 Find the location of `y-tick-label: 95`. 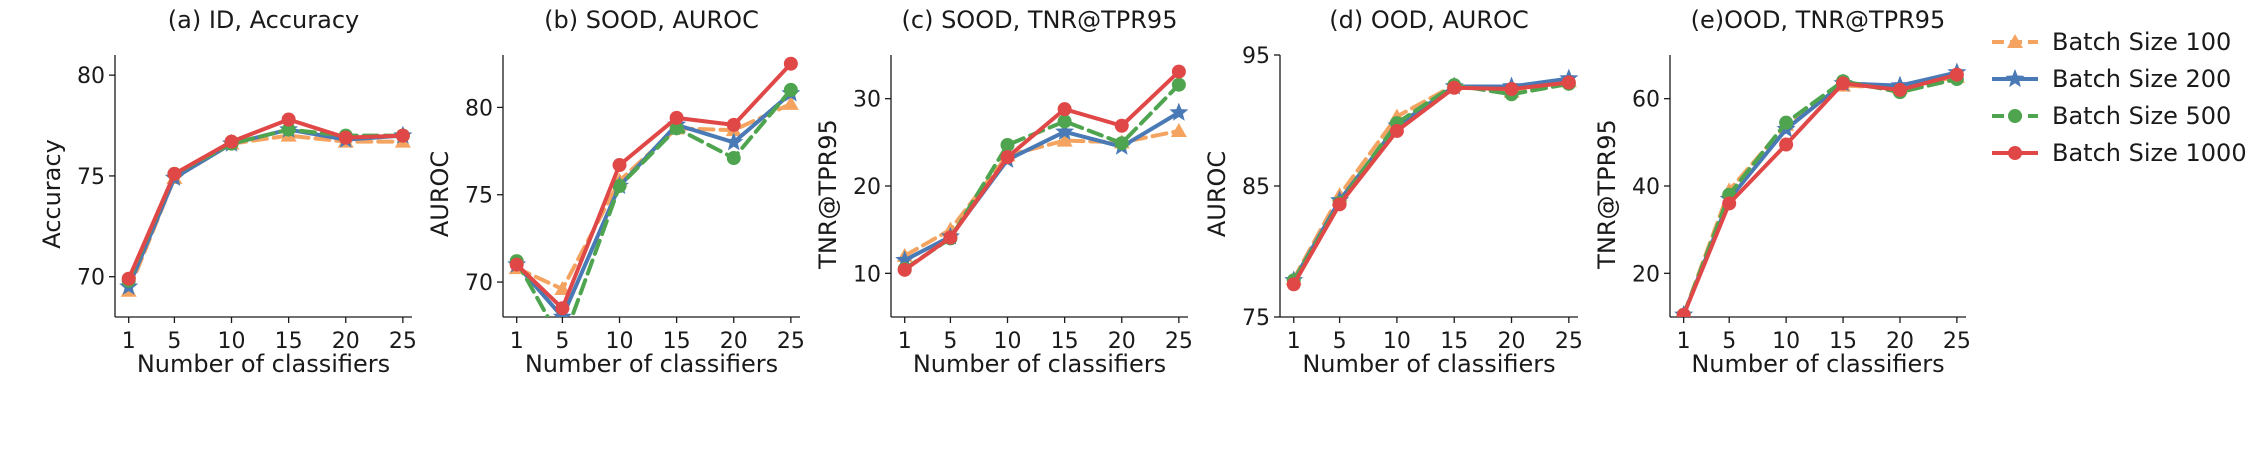

y-tick-label: 95 is located at coordinates (1256, 56).